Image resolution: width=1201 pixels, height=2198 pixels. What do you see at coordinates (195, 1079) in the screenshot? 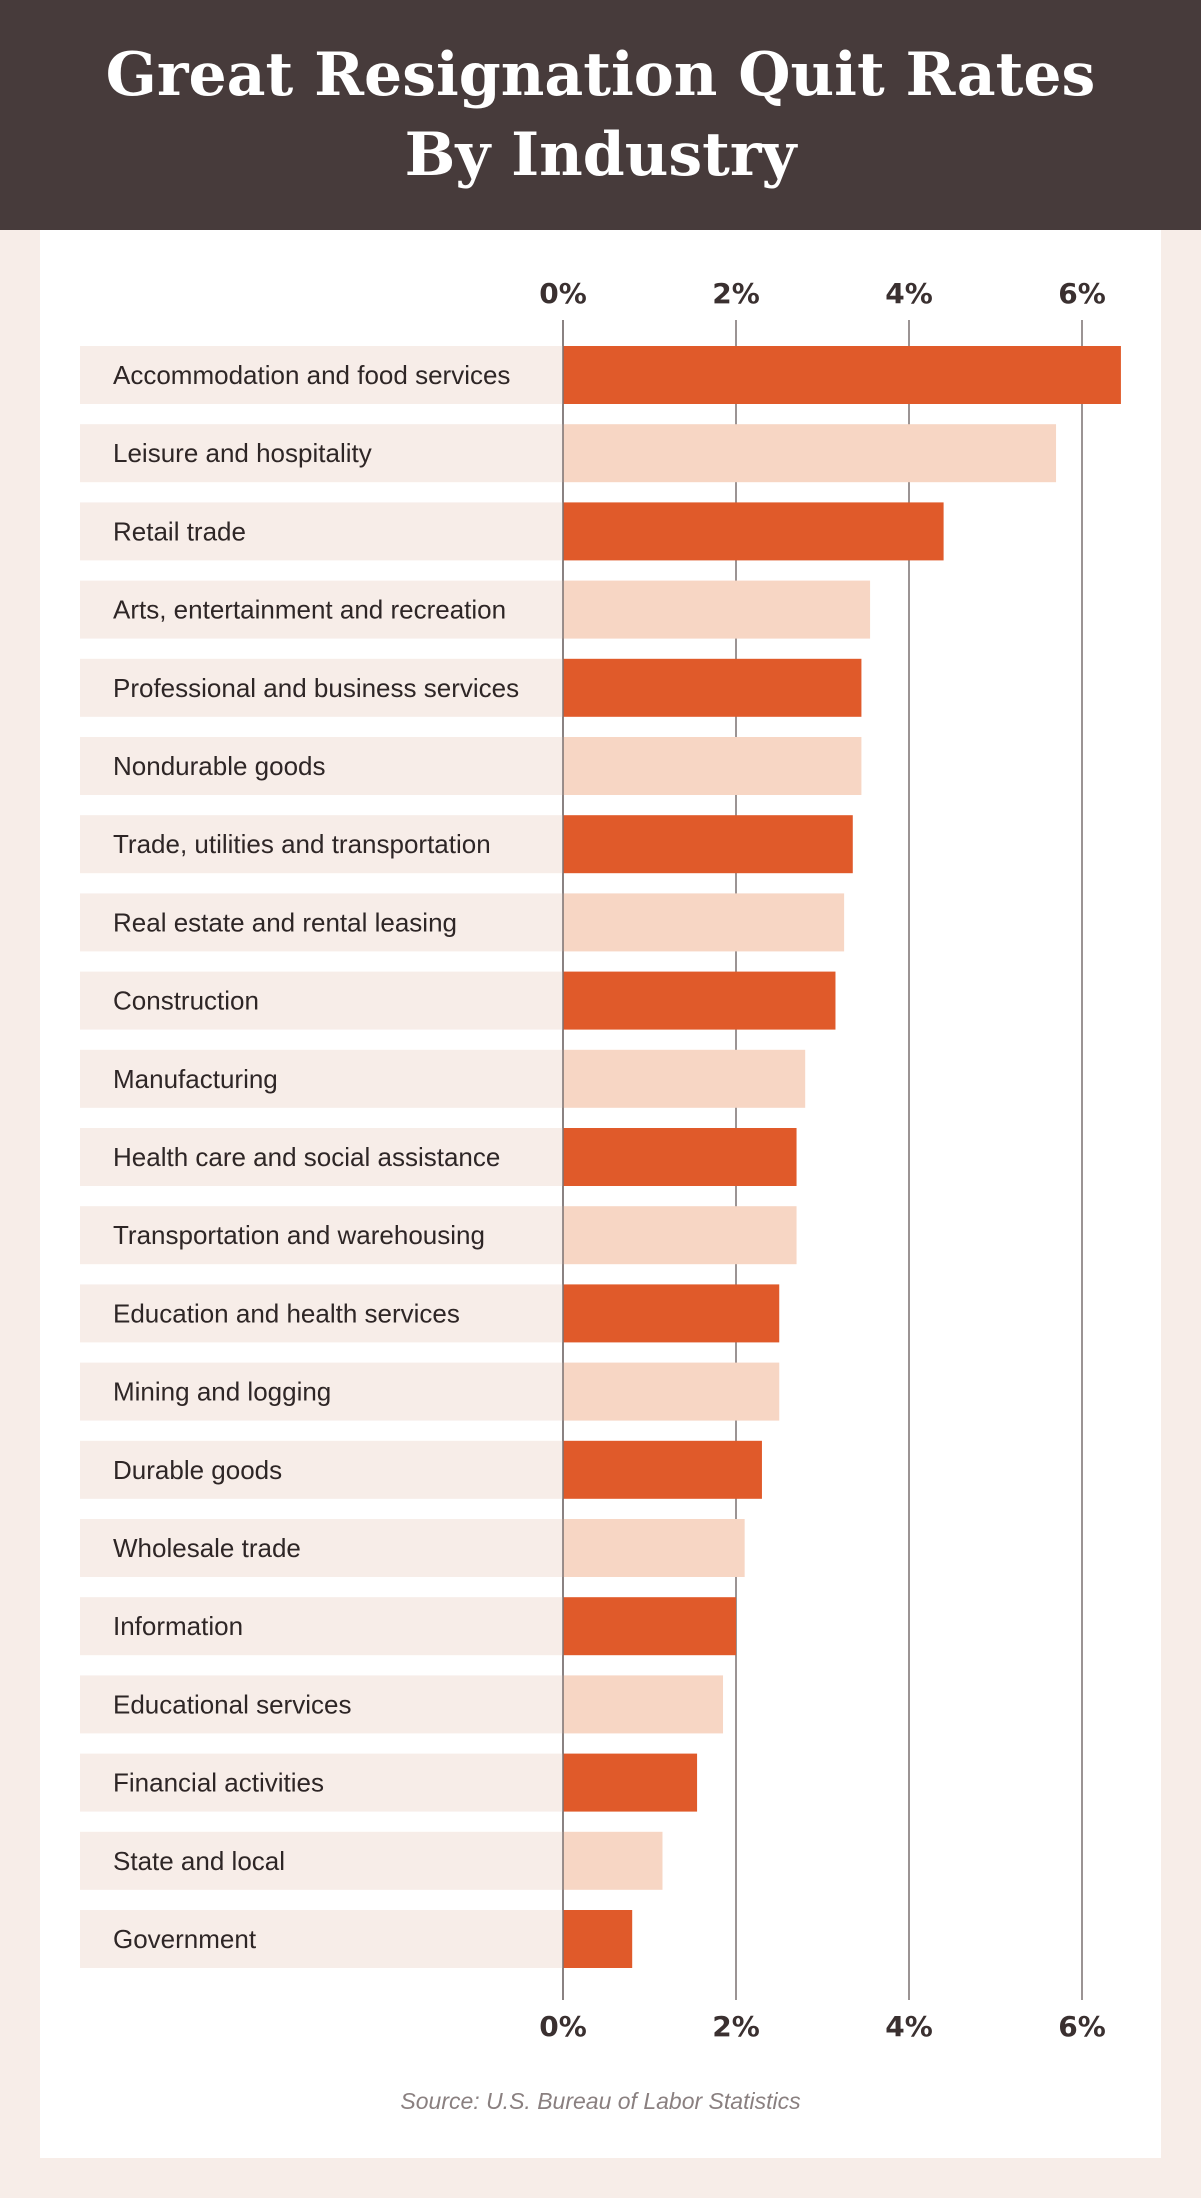
I see `category-label: Manufacturing` at bounding box center [195, 1079].